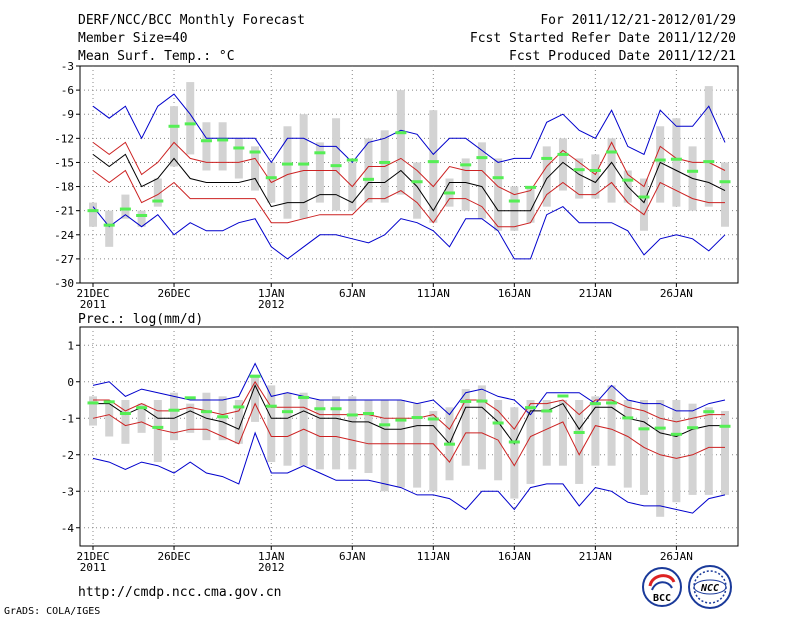 This screenshot has height=618, width=800. I want to click on ncc-logo-text: NCC, so click(709, 588).